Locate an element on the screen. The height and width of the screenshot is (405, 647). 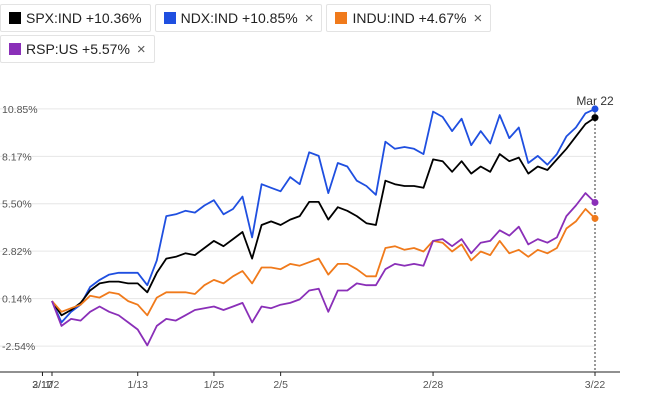
indu-swatch-icon is located at coordinates (341, 18).